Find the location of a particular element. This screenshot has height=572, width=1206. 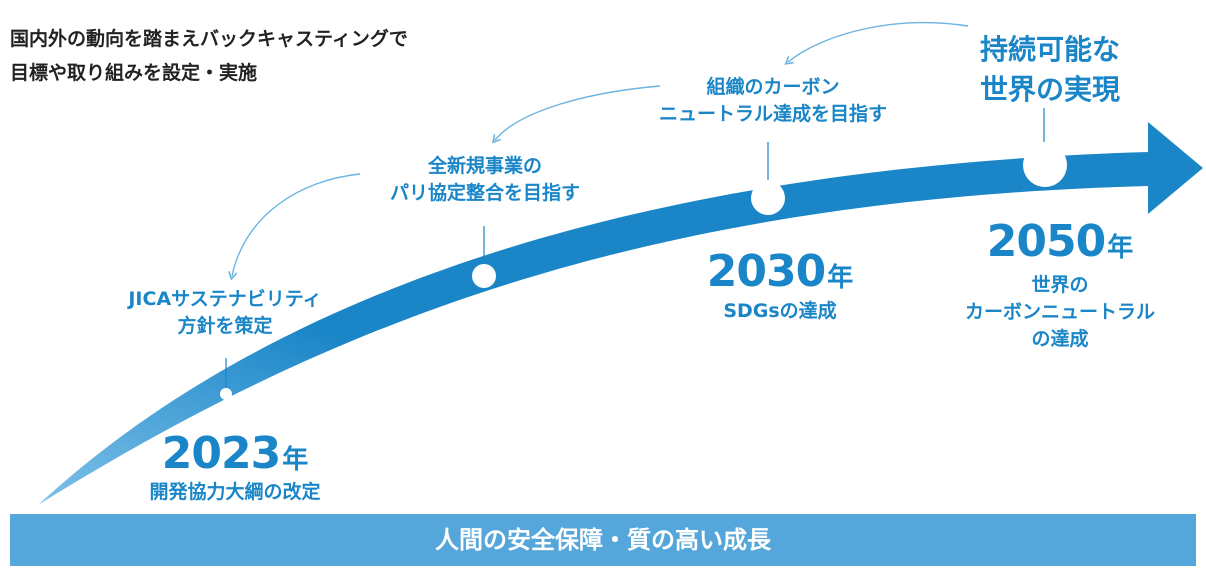

year-2030-number: 2030 is located at coordinates (766, 271).